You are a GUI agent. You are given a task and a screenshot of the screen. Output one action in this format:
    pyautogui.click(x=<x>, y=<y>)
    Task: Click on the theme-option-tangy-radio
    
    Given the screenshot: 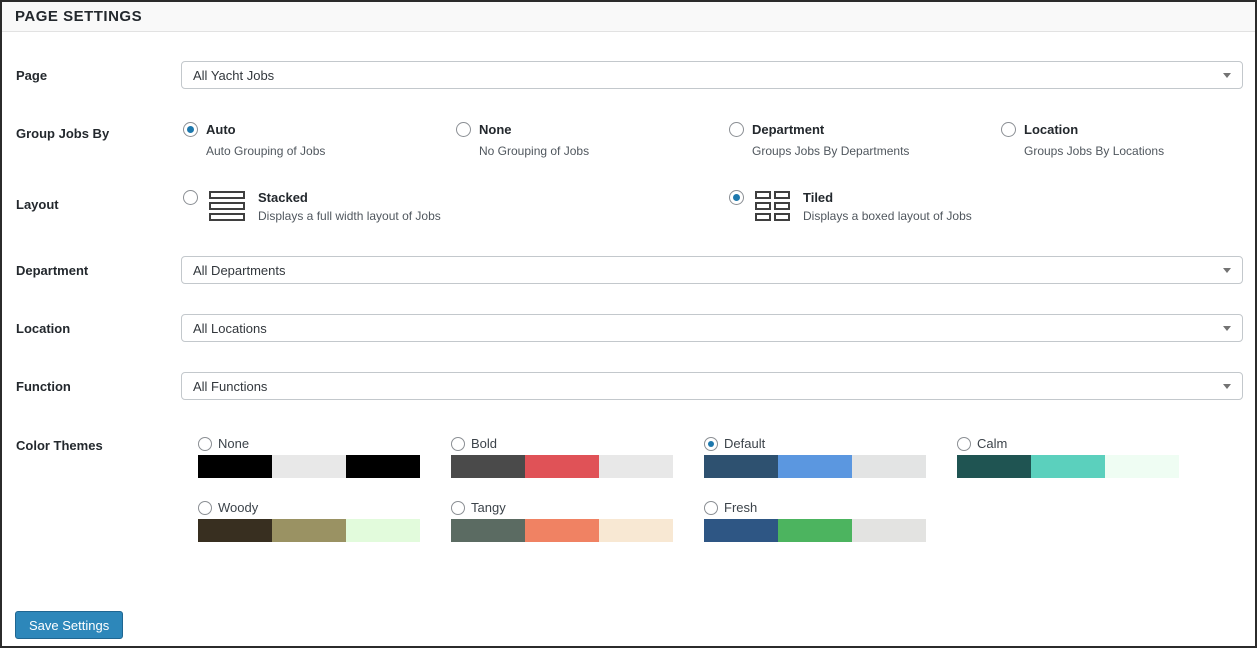 What is the action you would take?
    pyautogui.click(x=458, y=507)
    